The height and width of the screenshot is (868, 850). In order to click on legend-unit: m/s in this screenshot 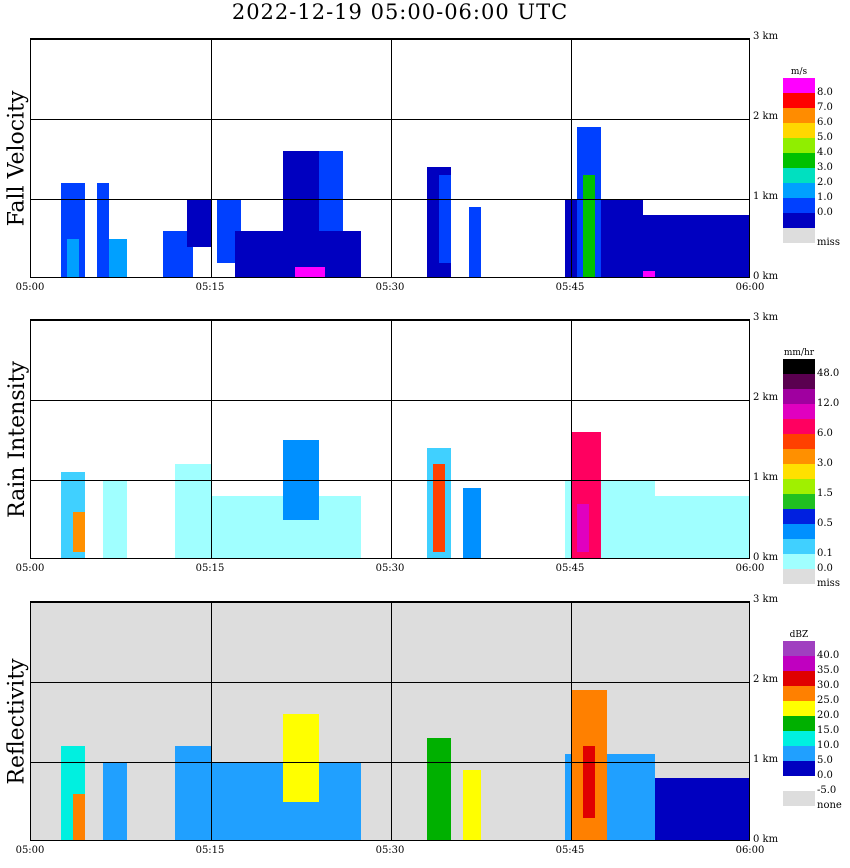, I will do `click(799, 72)`.